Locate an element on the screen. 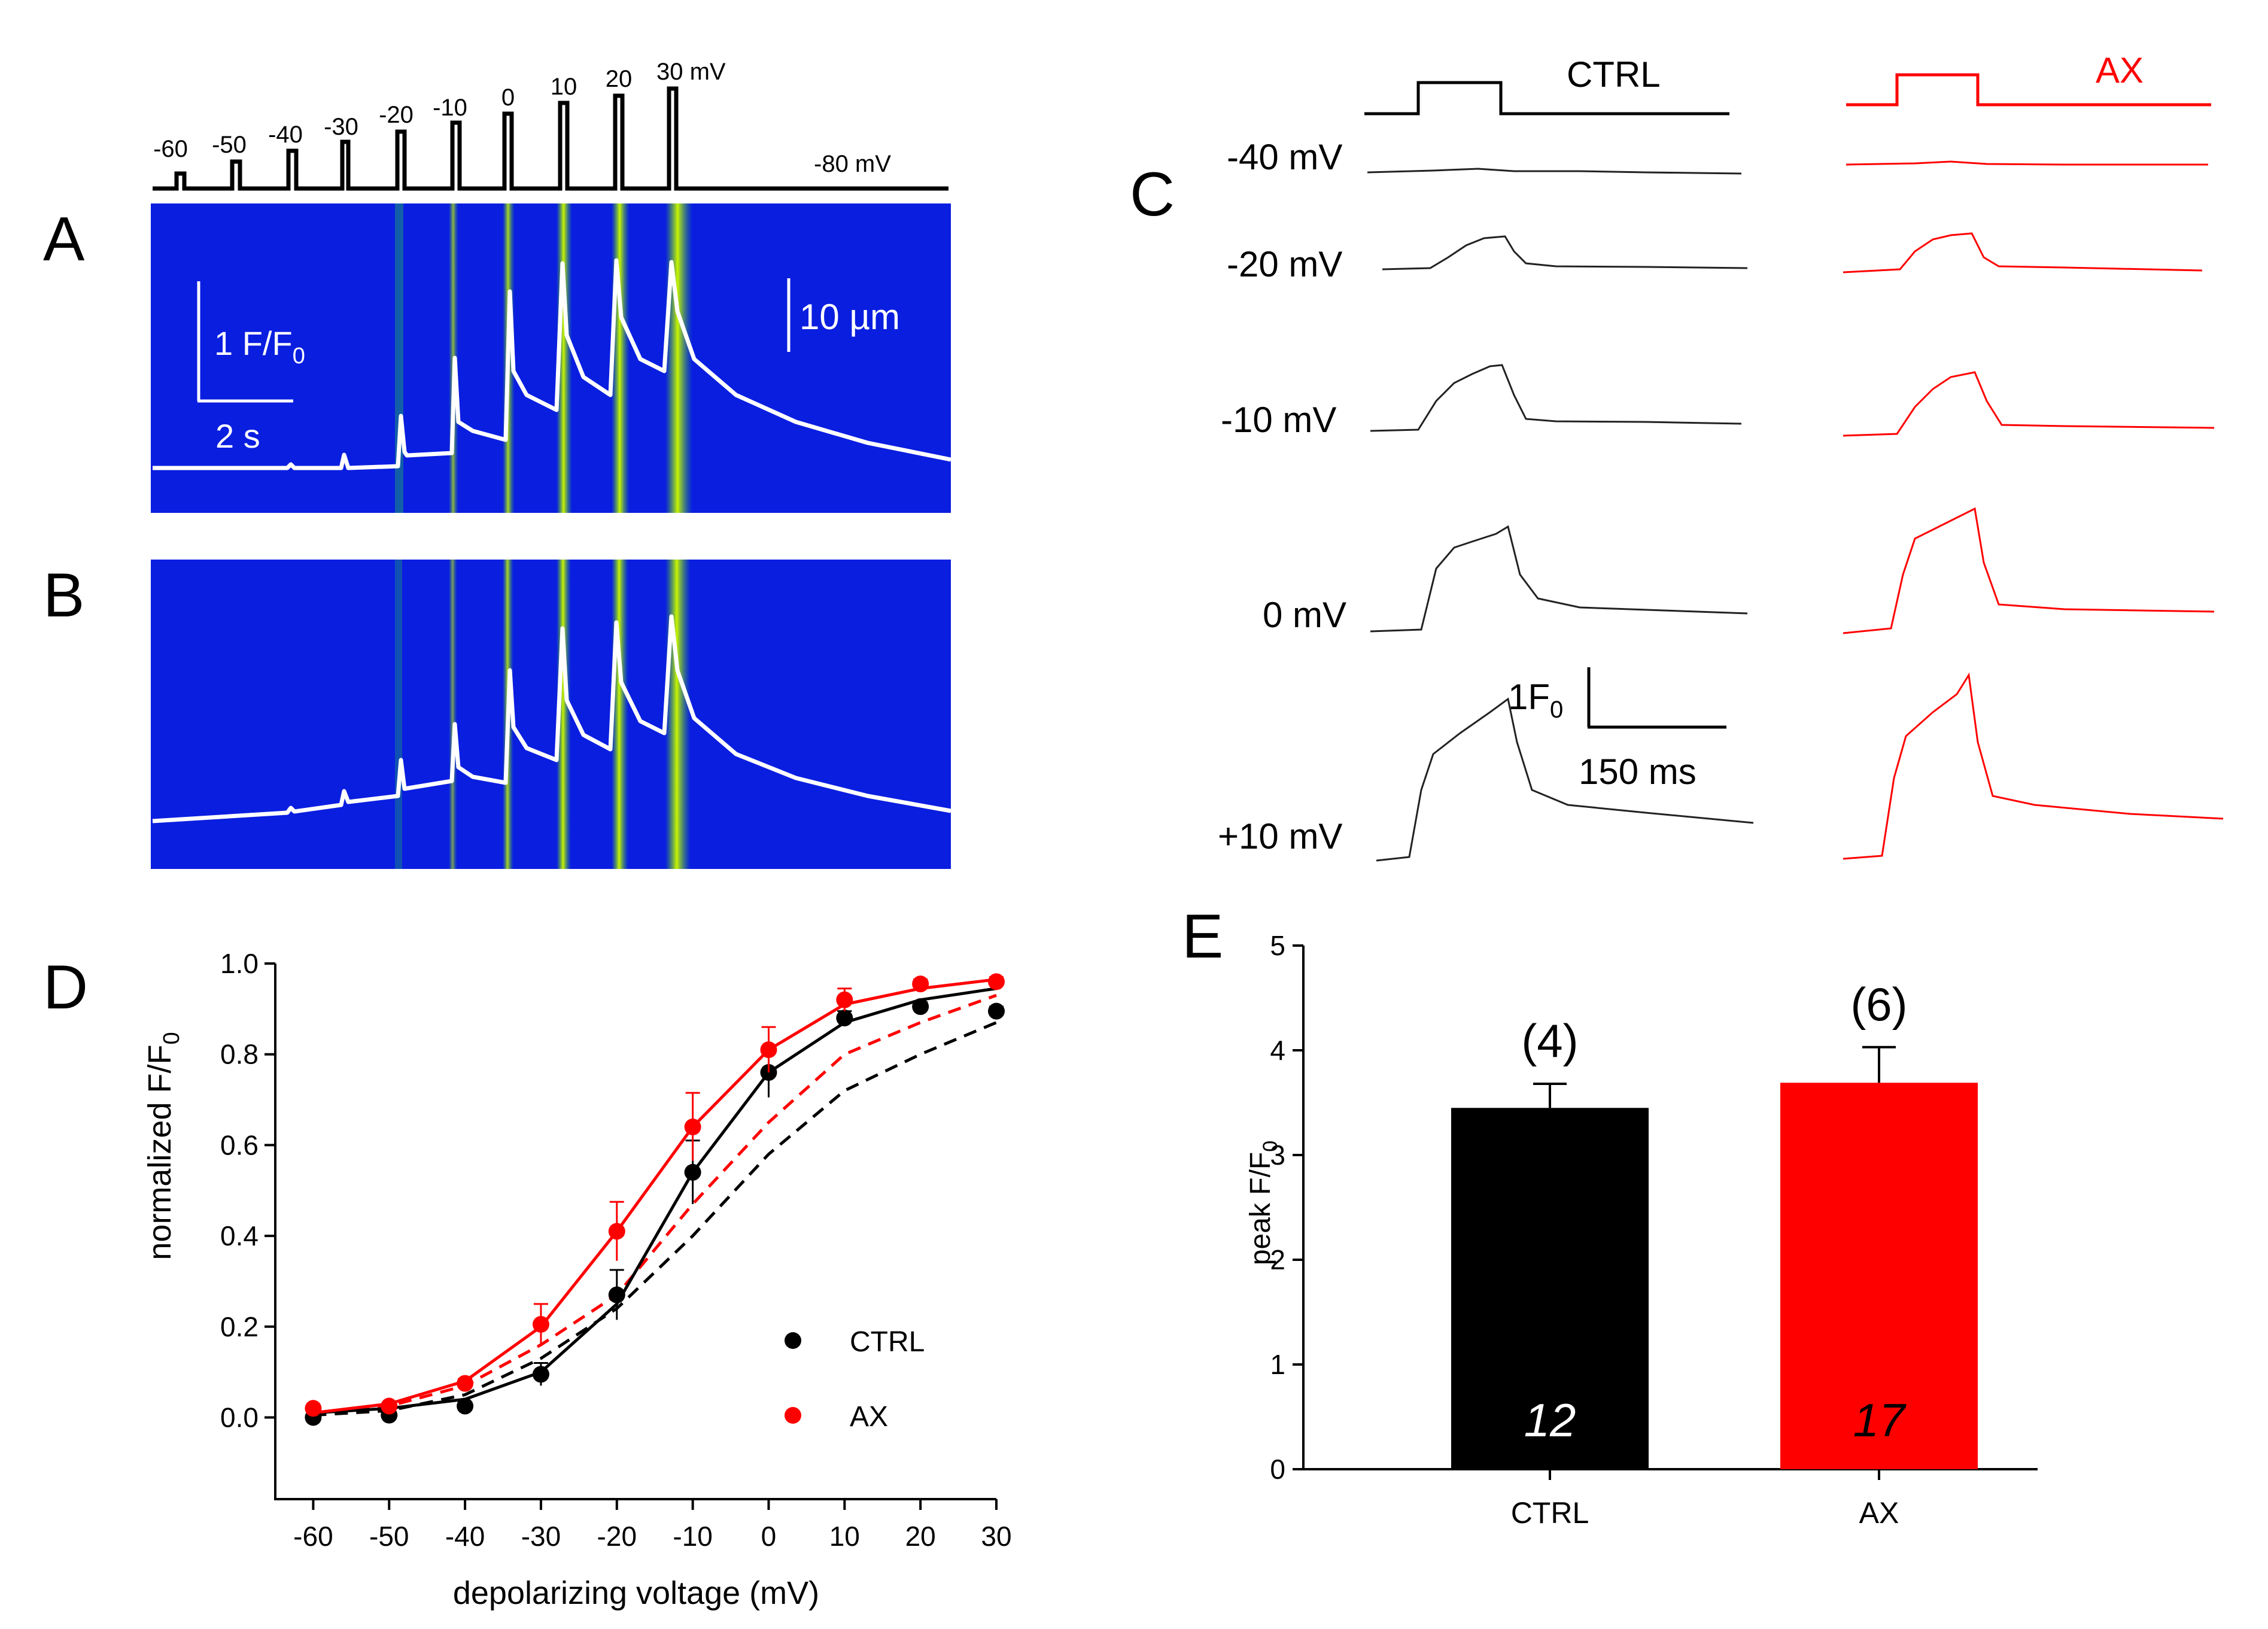 The image size is (2268, 1629). chart-e-n-cells-label: 17 is located at coordinates (1880, 1420).